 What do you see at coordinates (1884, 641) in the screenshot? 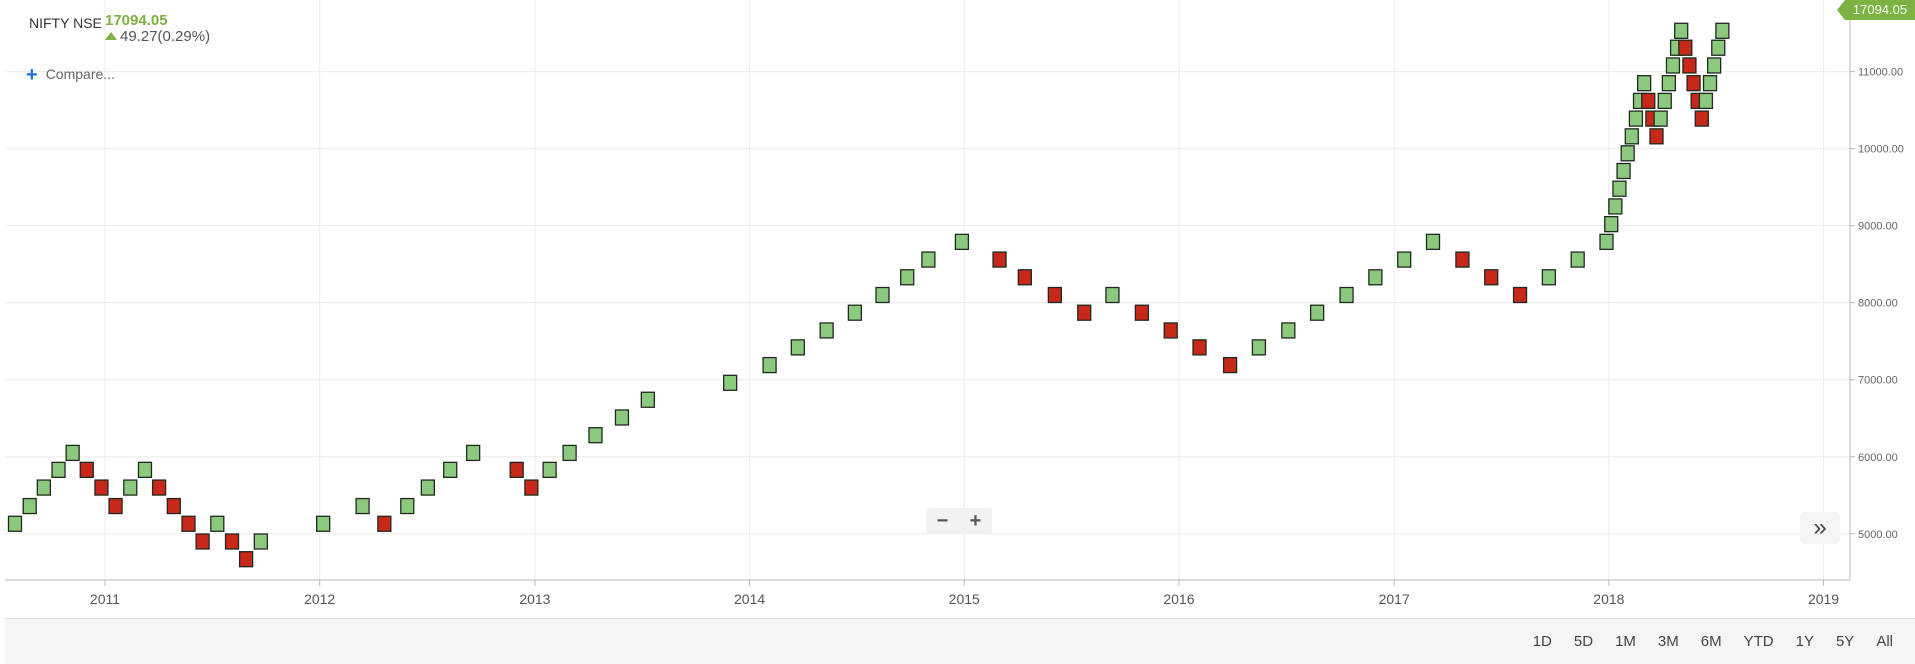
I see `range-all-button: All` at bounding box center [1884, 641].